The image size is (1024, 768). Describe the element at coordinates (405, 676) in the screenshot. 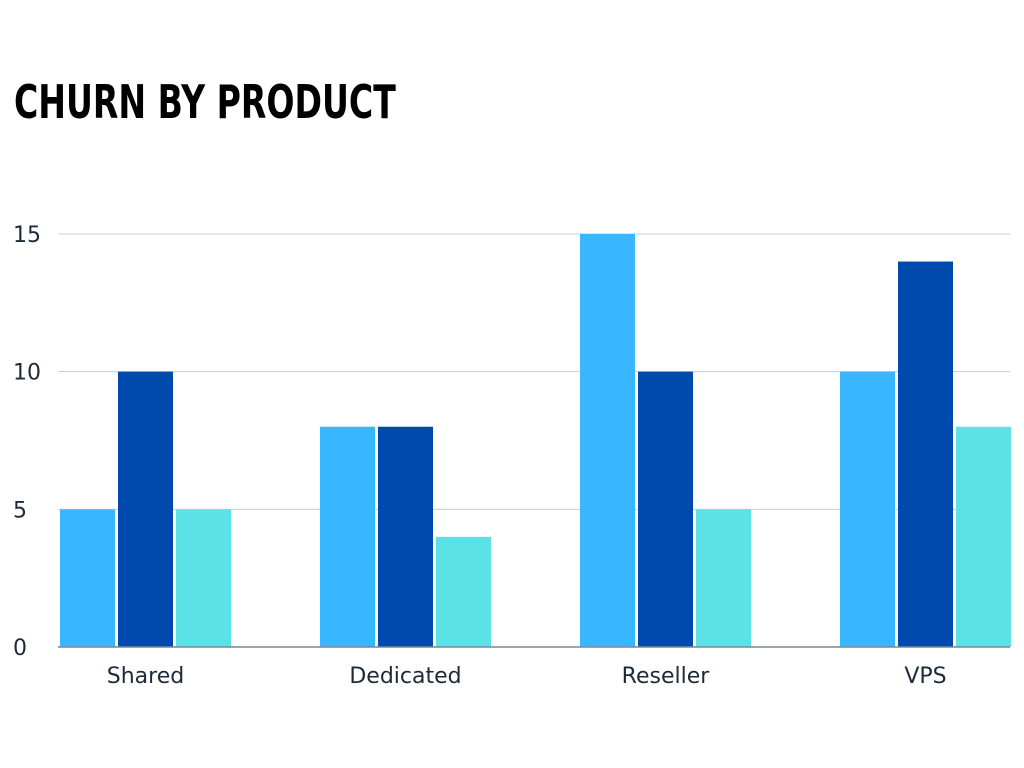

I see `x-category-label: Dedicated` at that location.